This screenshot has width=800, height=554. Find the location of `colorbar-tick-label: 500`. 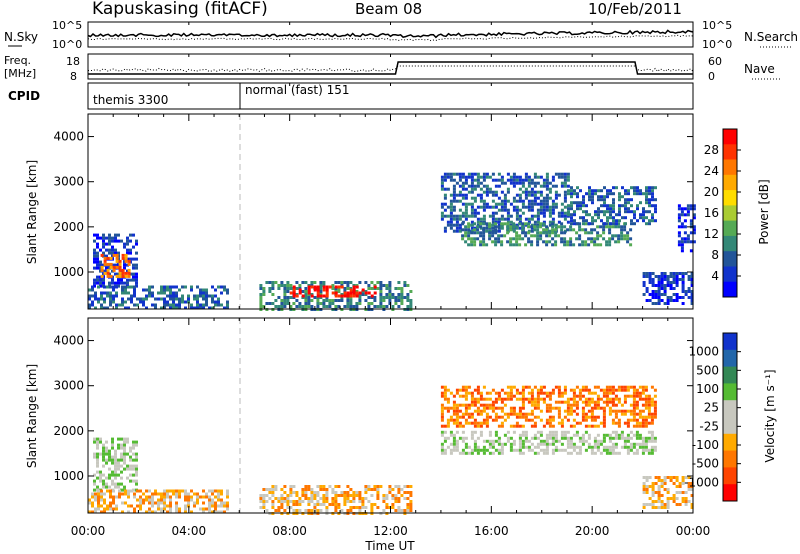

colorbar-tick-label: 500 is located at coordinates (707, 370).